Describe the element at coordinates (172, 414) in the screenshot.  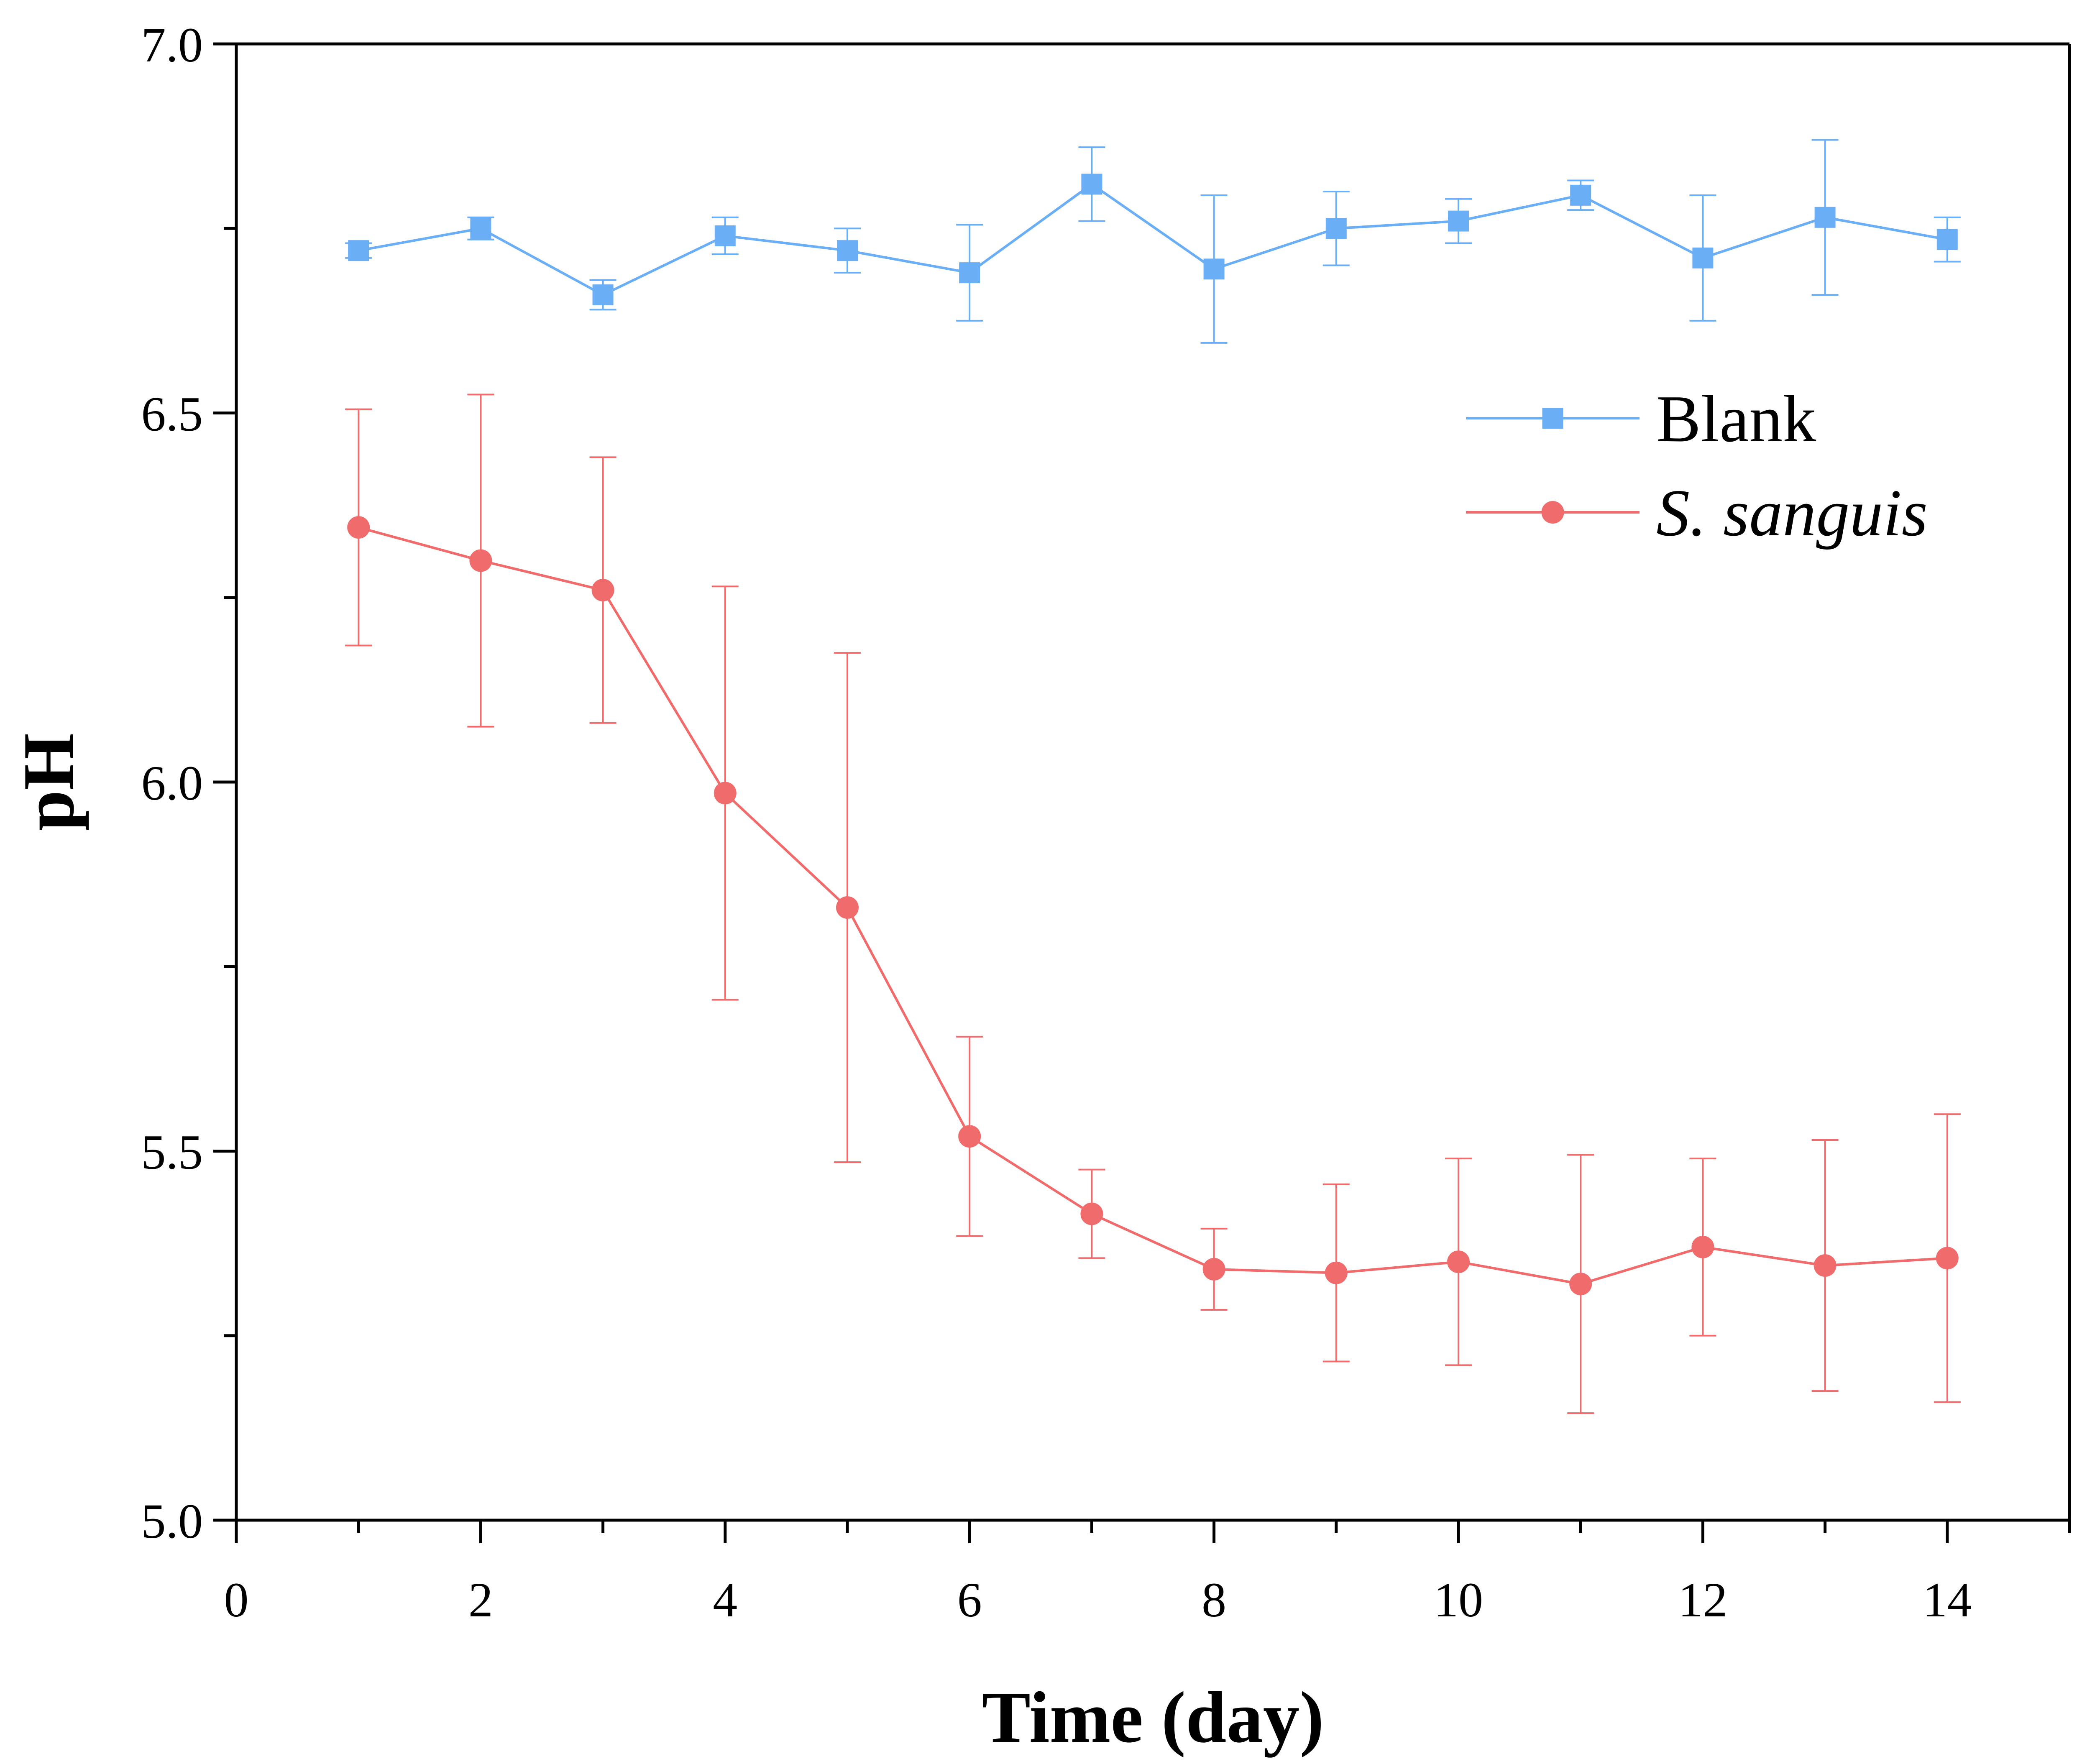
I see `y-tick-label: 6.5` at that location.